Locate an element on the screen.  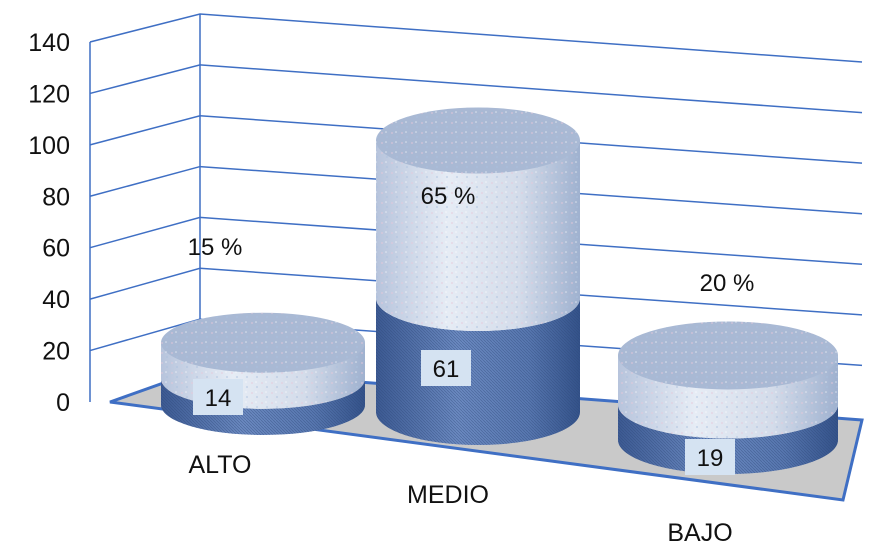
value-label: 19 is located at coordinates (710, 457).